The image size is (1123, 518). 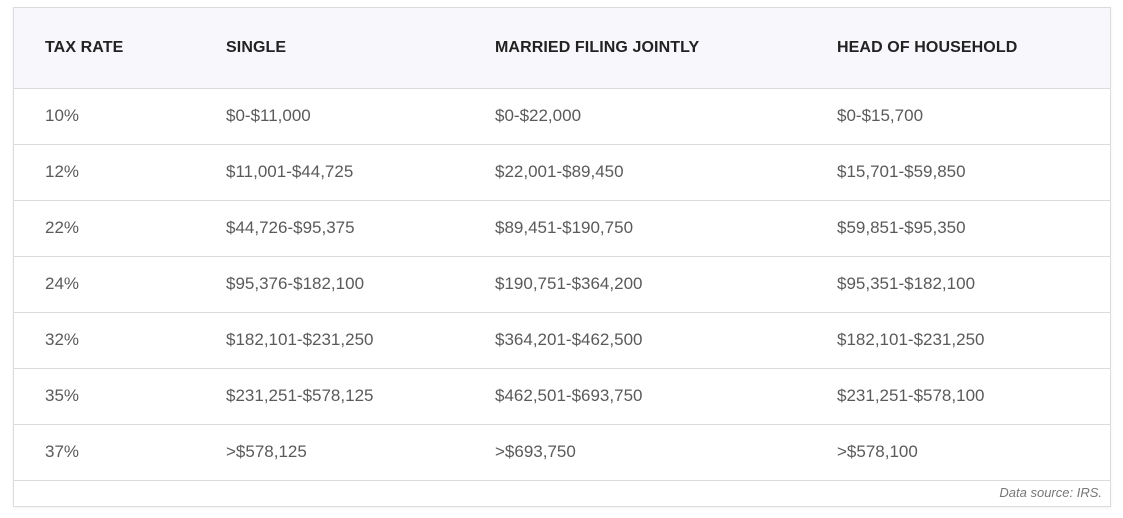 What do you see at coordinates (958, 284) in the screenshot?
I see `cell-head-of-household: $95,351-$182,100` at bounding box center [958, 284].